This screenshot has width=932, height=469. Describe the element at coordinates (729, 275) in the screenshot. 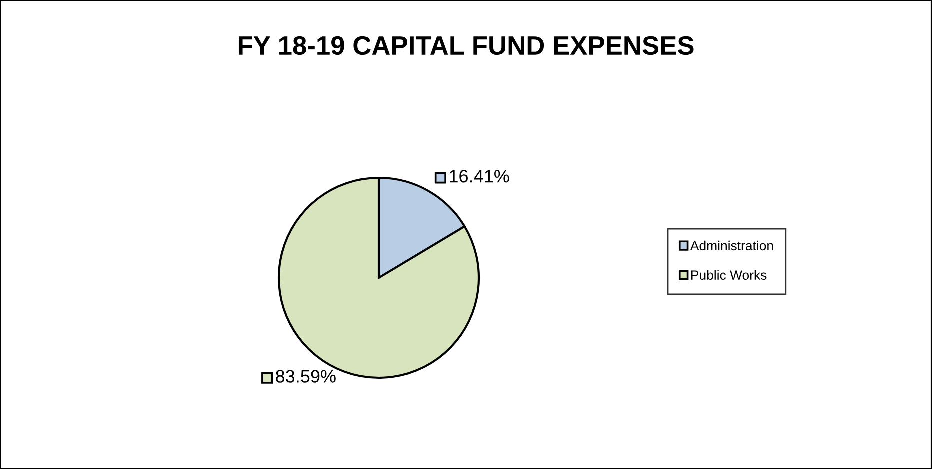

I see `legend-label: Public Works` at that location.